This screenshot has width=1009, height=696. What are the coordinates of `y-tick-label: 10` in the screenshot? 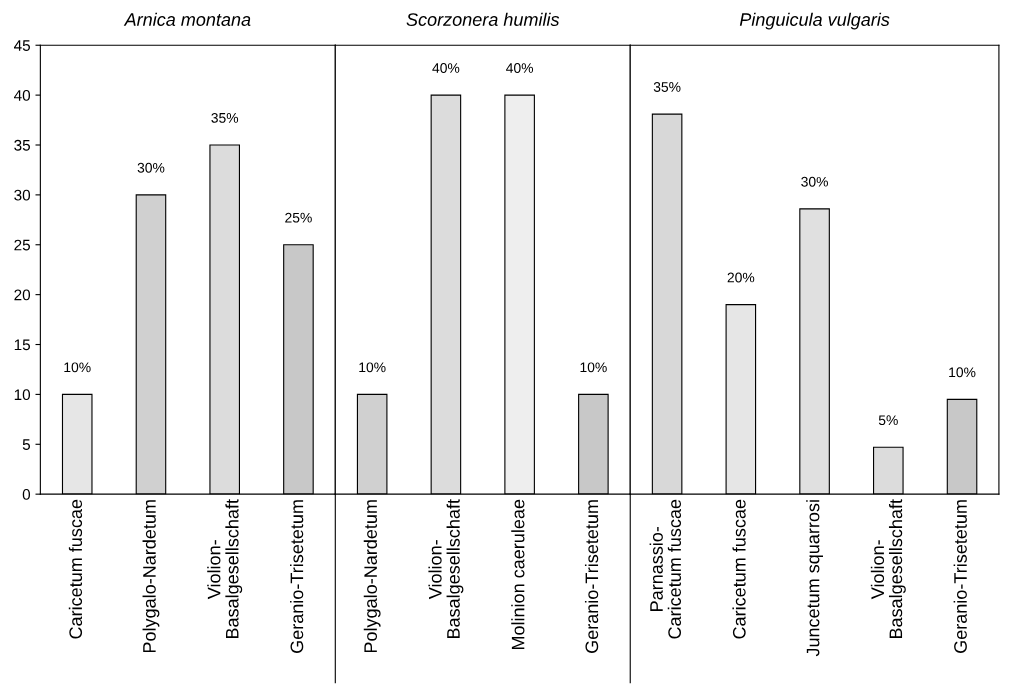 It's located at (22, 395).